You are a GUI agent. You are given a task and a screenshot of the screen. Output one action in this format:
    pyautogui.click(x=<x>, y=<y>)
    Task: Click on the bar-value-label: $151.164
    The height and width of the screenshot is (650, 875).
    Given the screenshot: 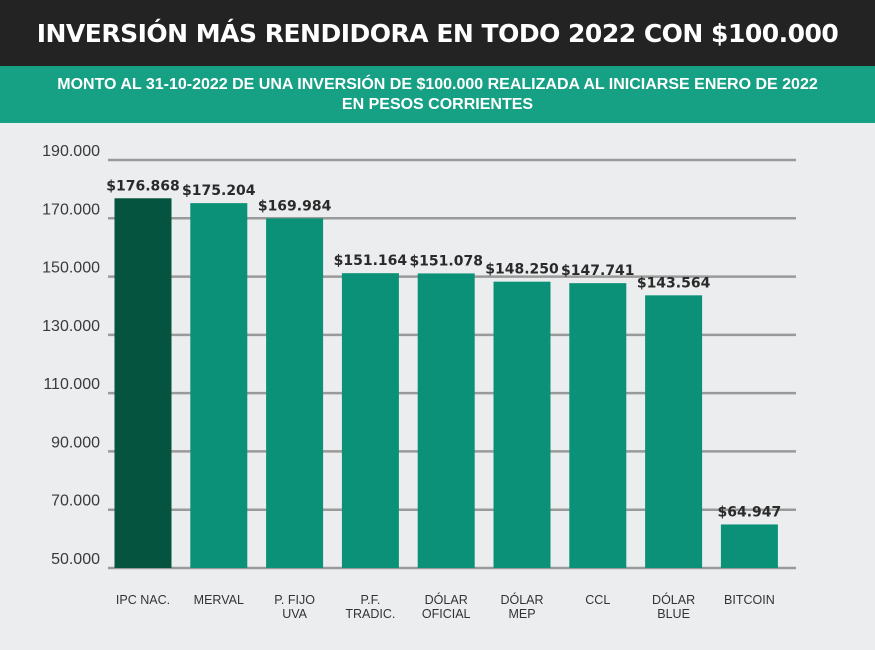 What is the action you would take?
    pyautogui.click(x=371, y=261)
    